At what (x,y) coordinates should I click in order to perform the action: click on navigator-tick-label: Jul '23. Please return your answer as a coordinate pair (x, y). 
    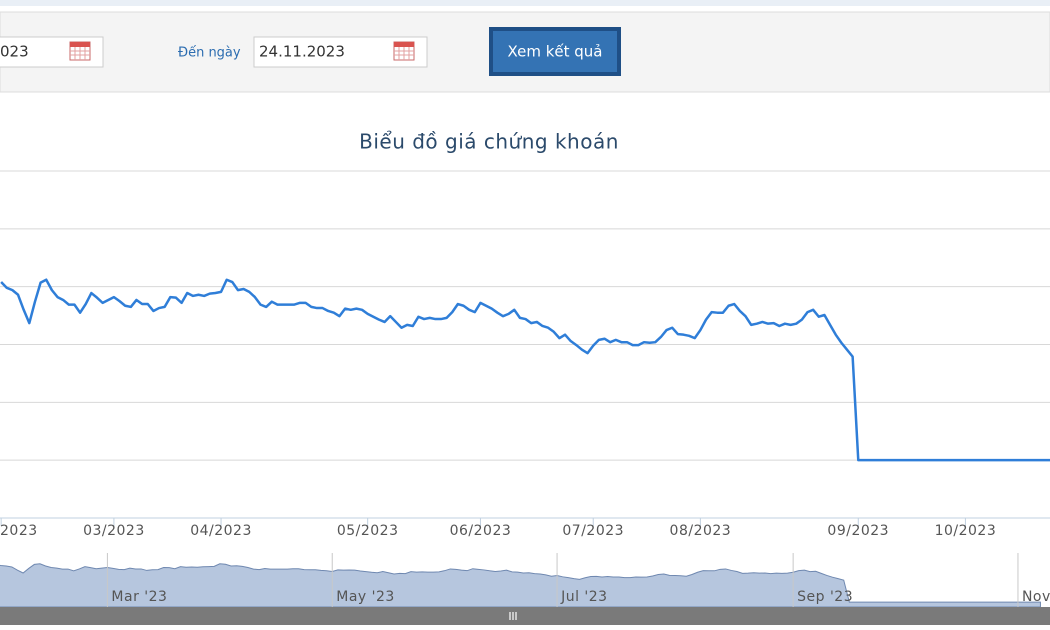
    Looking at the image, I should click on (584, 597).